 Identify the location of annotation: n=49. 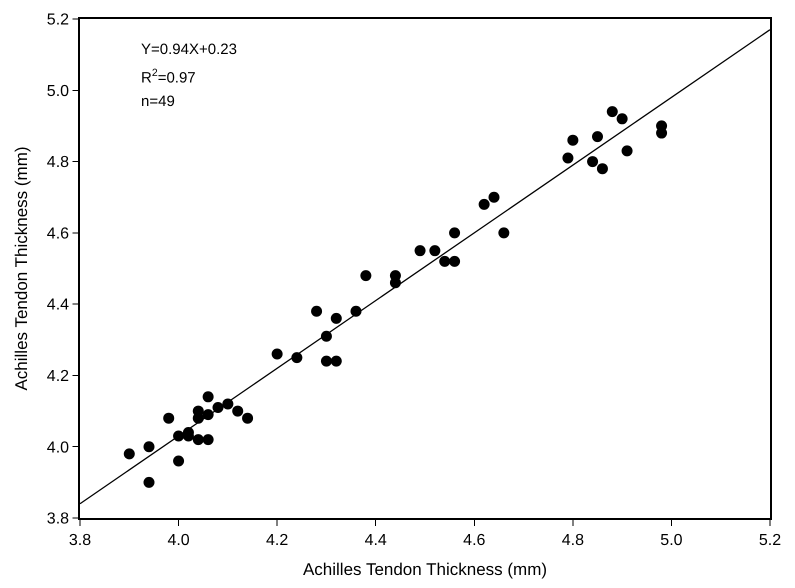
(158, 101).